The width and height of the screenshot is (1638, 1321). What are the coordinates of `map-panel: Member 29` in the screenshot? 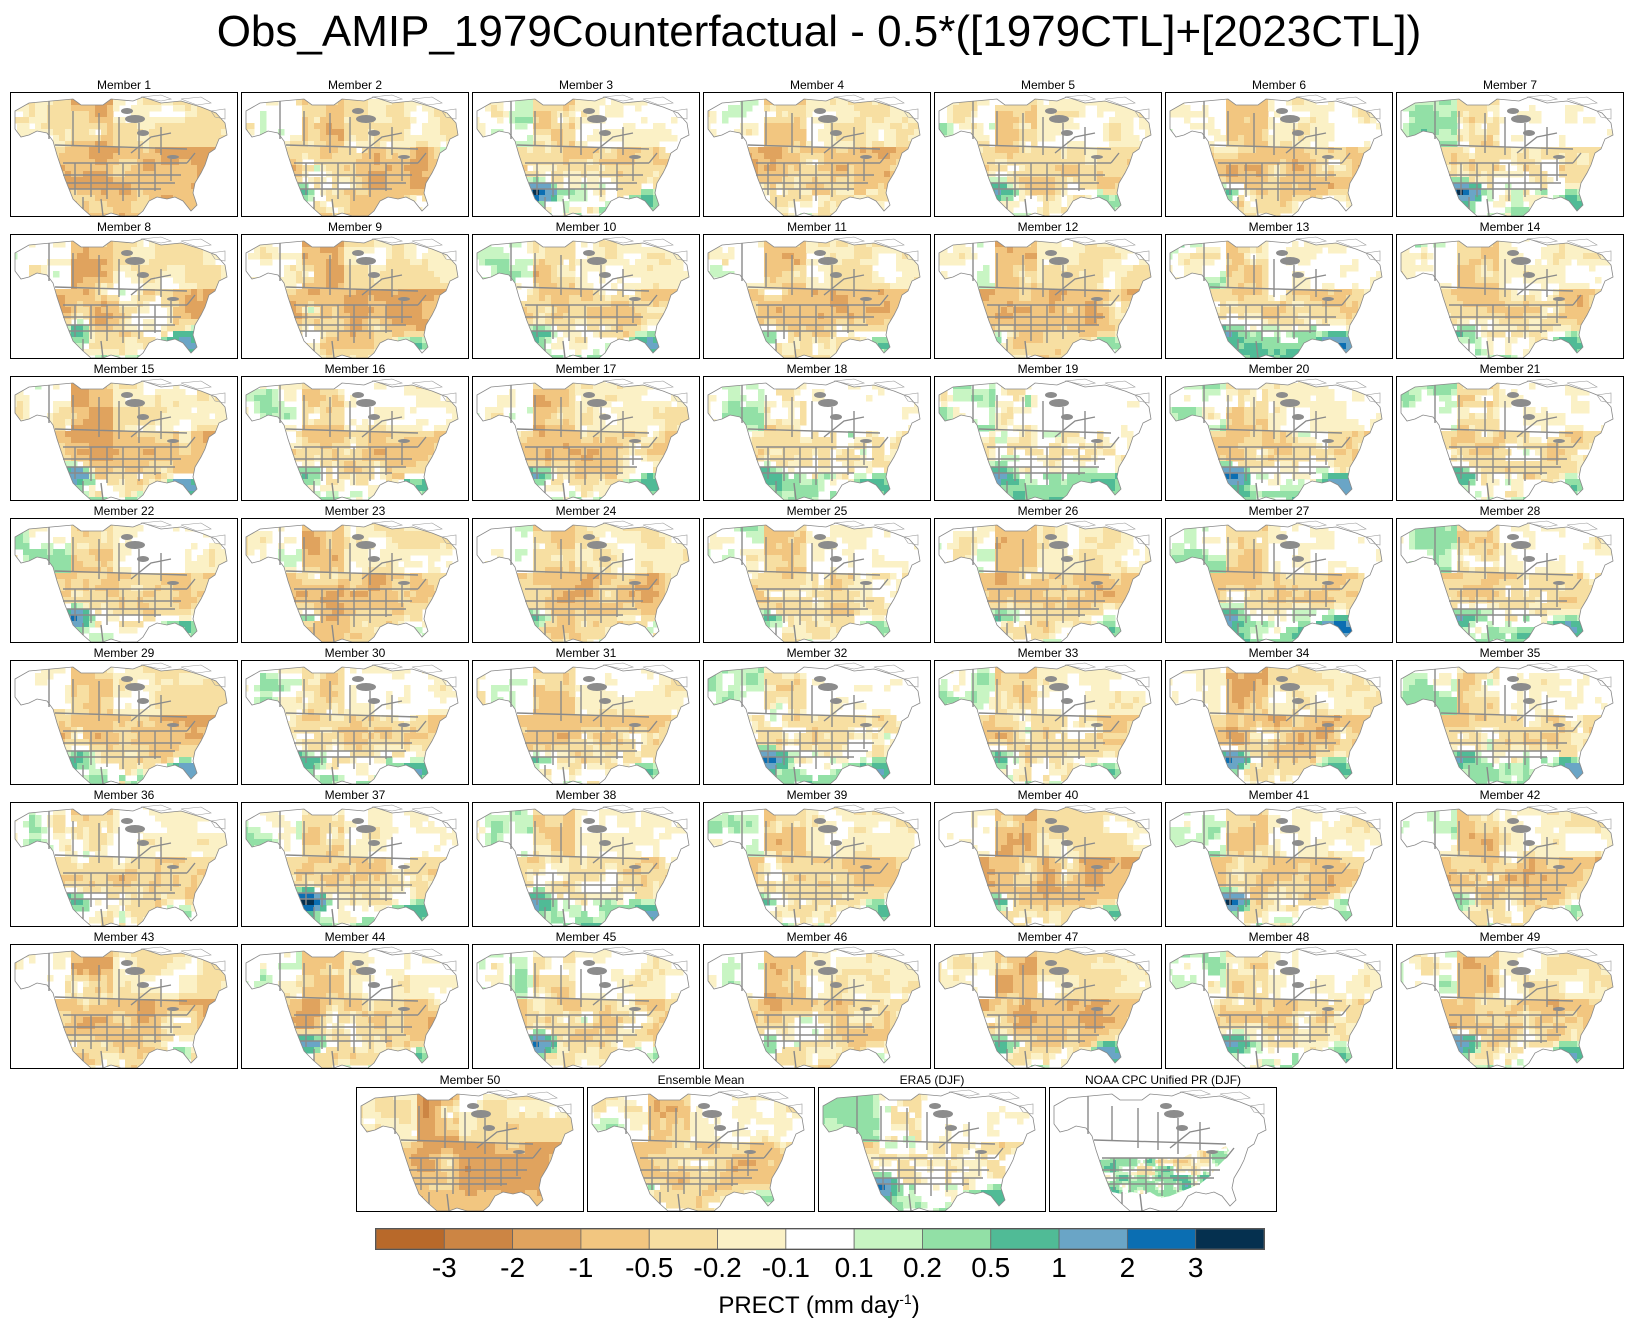 It's located at (124, 716).